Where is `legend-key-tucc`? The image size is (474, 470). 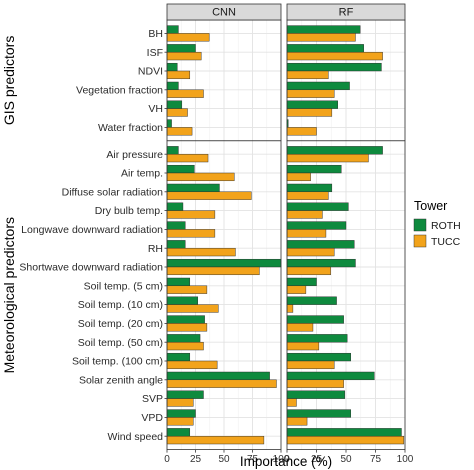
legend-key-tucc is located at coordinates (420, 241).